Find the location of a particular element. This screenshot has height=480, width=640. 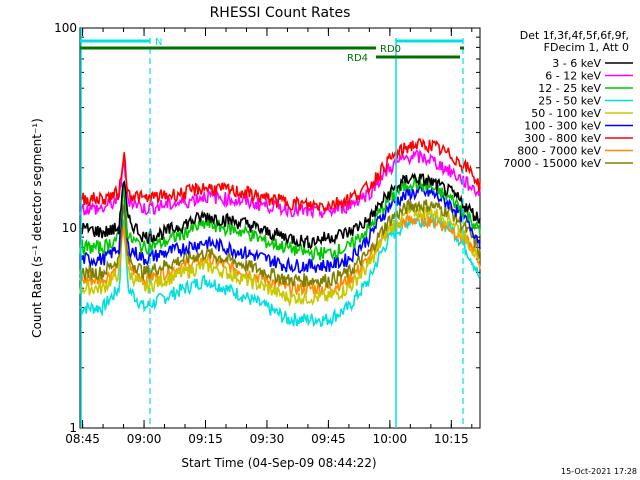

y-tick-label: 100 is located at coordinates (65, 28).